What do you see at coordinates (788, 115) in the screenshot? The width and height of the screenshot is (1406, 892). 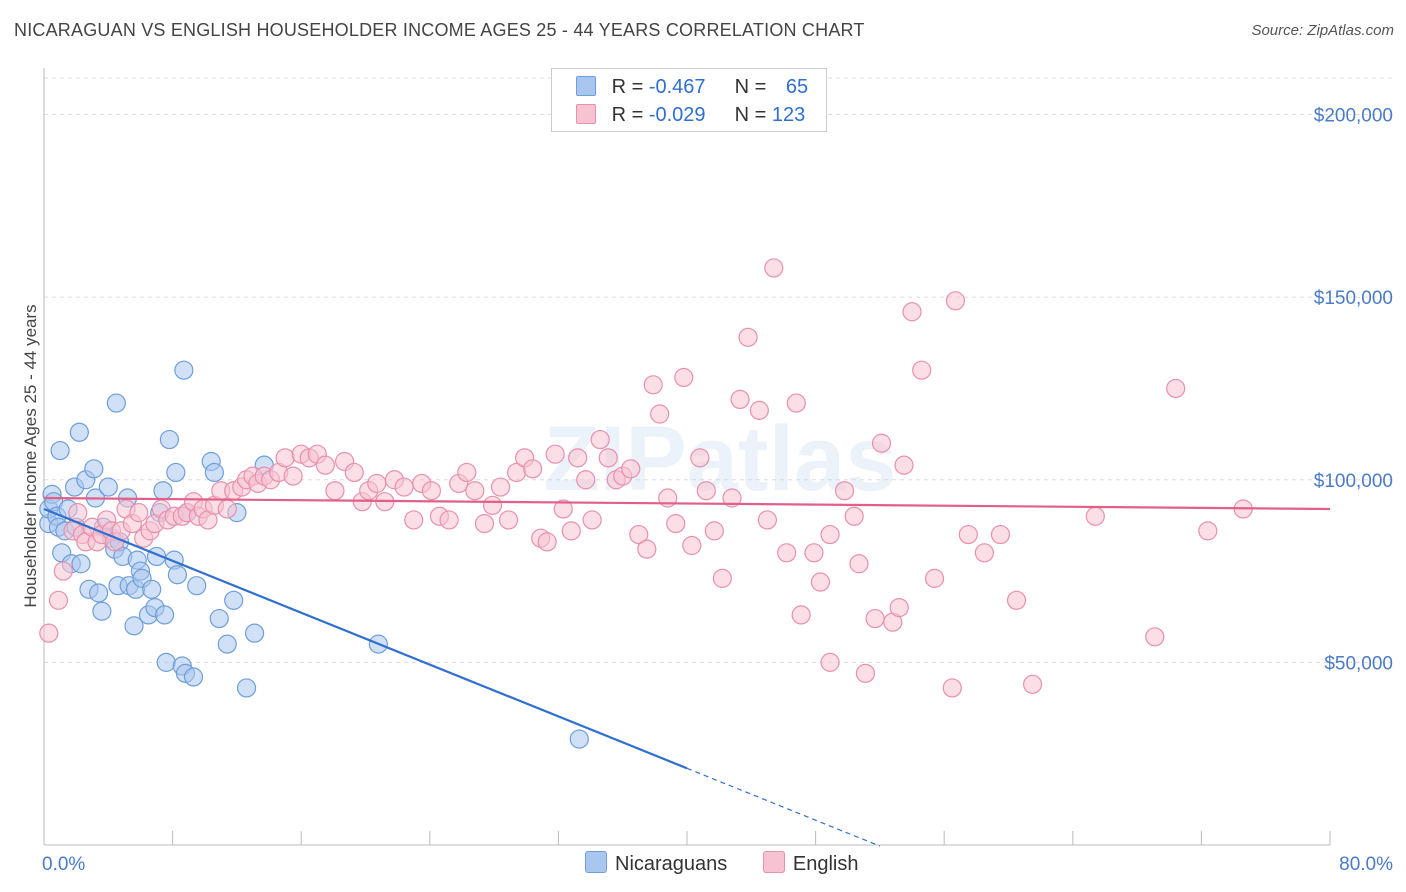 I see `n-value: 123` at bounding box center [788, 115].